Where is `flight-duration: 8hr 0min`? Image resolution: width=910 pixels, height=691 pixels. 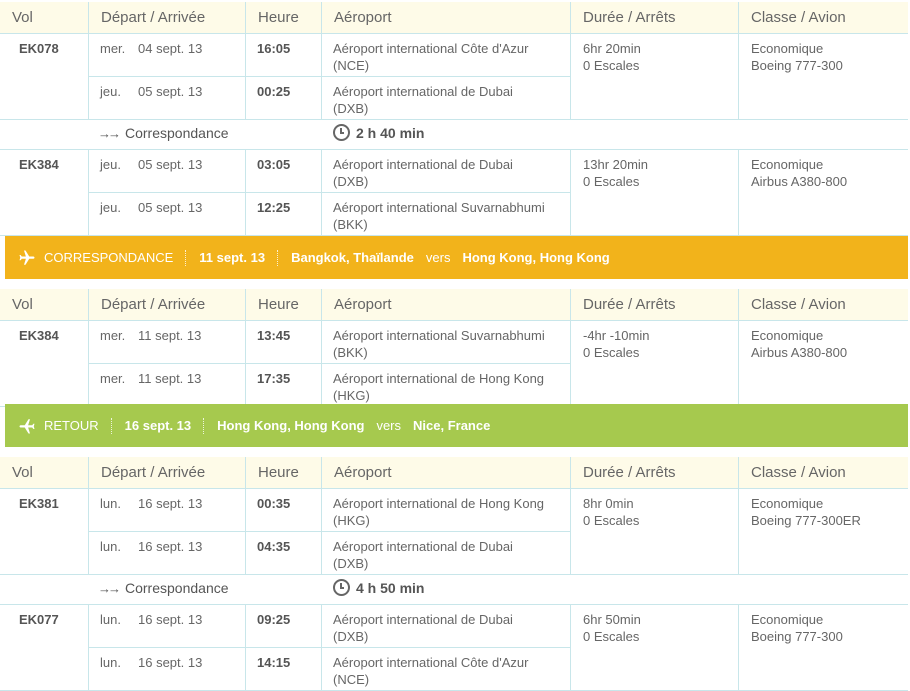
flight-duration: 8hr 0min is located at coordinates (608, 503).